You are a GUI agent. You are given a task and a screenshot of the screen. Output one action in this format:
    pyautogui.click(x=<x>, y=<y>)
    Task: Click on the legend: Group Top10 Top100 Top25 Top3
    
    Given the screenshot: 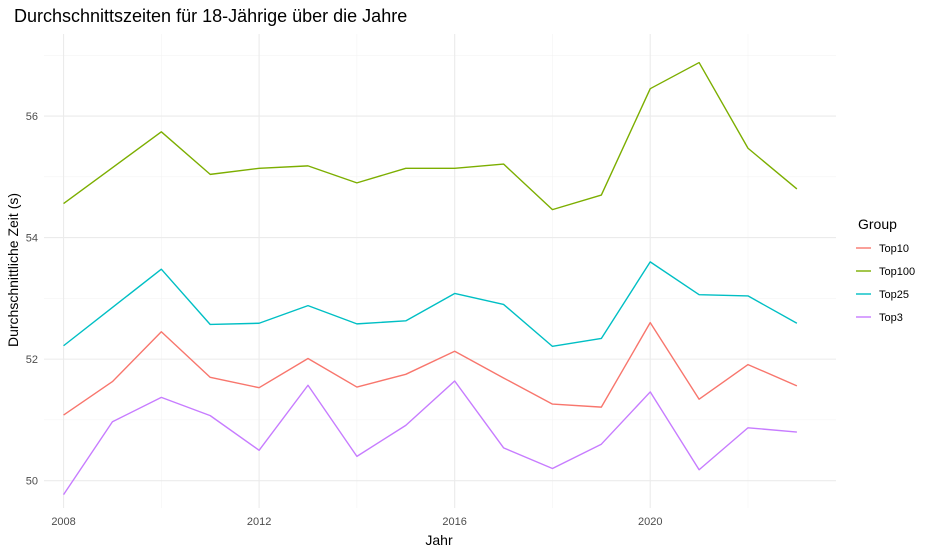 What is the action you would take?
    pyautogui.click(x=885, y=270)
    